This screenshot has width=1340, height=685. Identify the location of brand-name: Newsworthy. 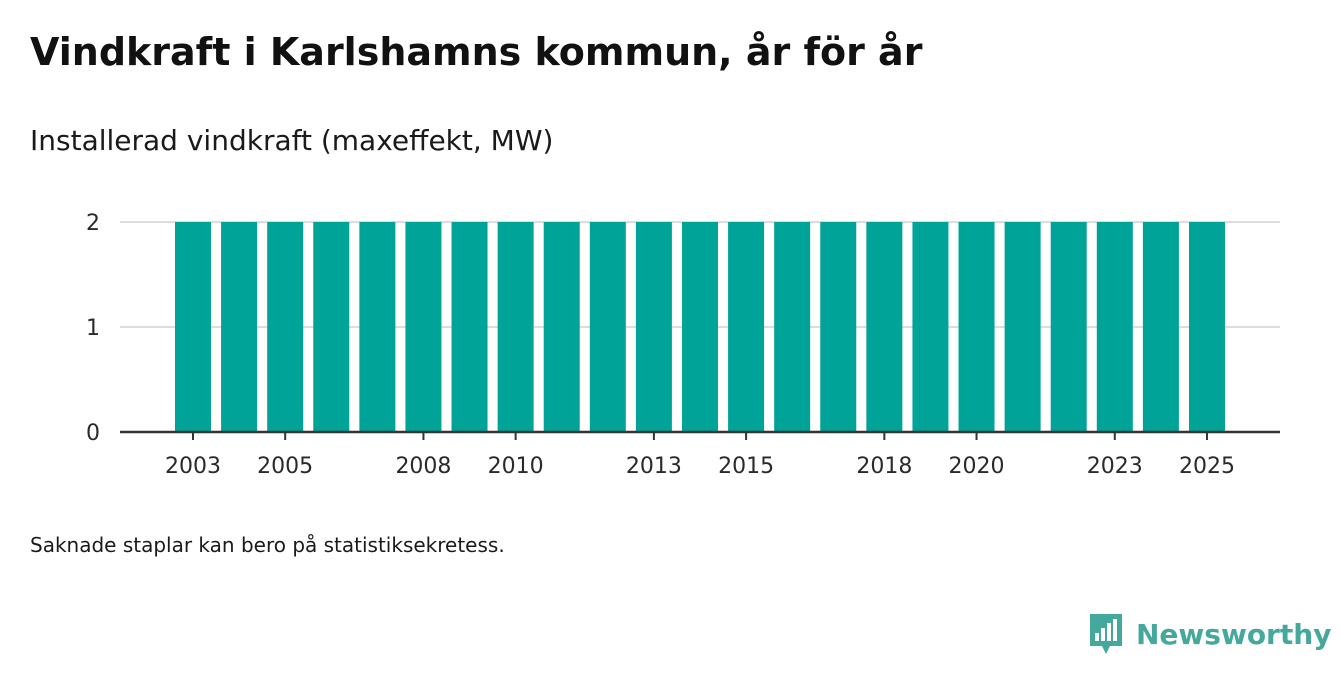
(1234, 634).